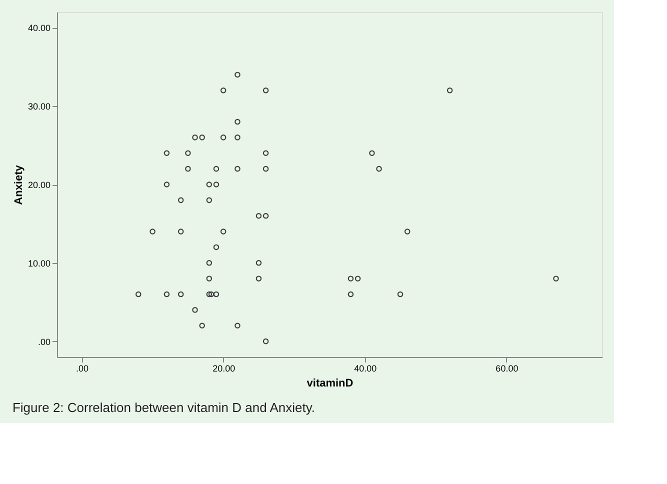  What do you see at coordinates (82, 369) in the screenshot?
I see `x-tick-label: .00` at bounding box center [82, 369].